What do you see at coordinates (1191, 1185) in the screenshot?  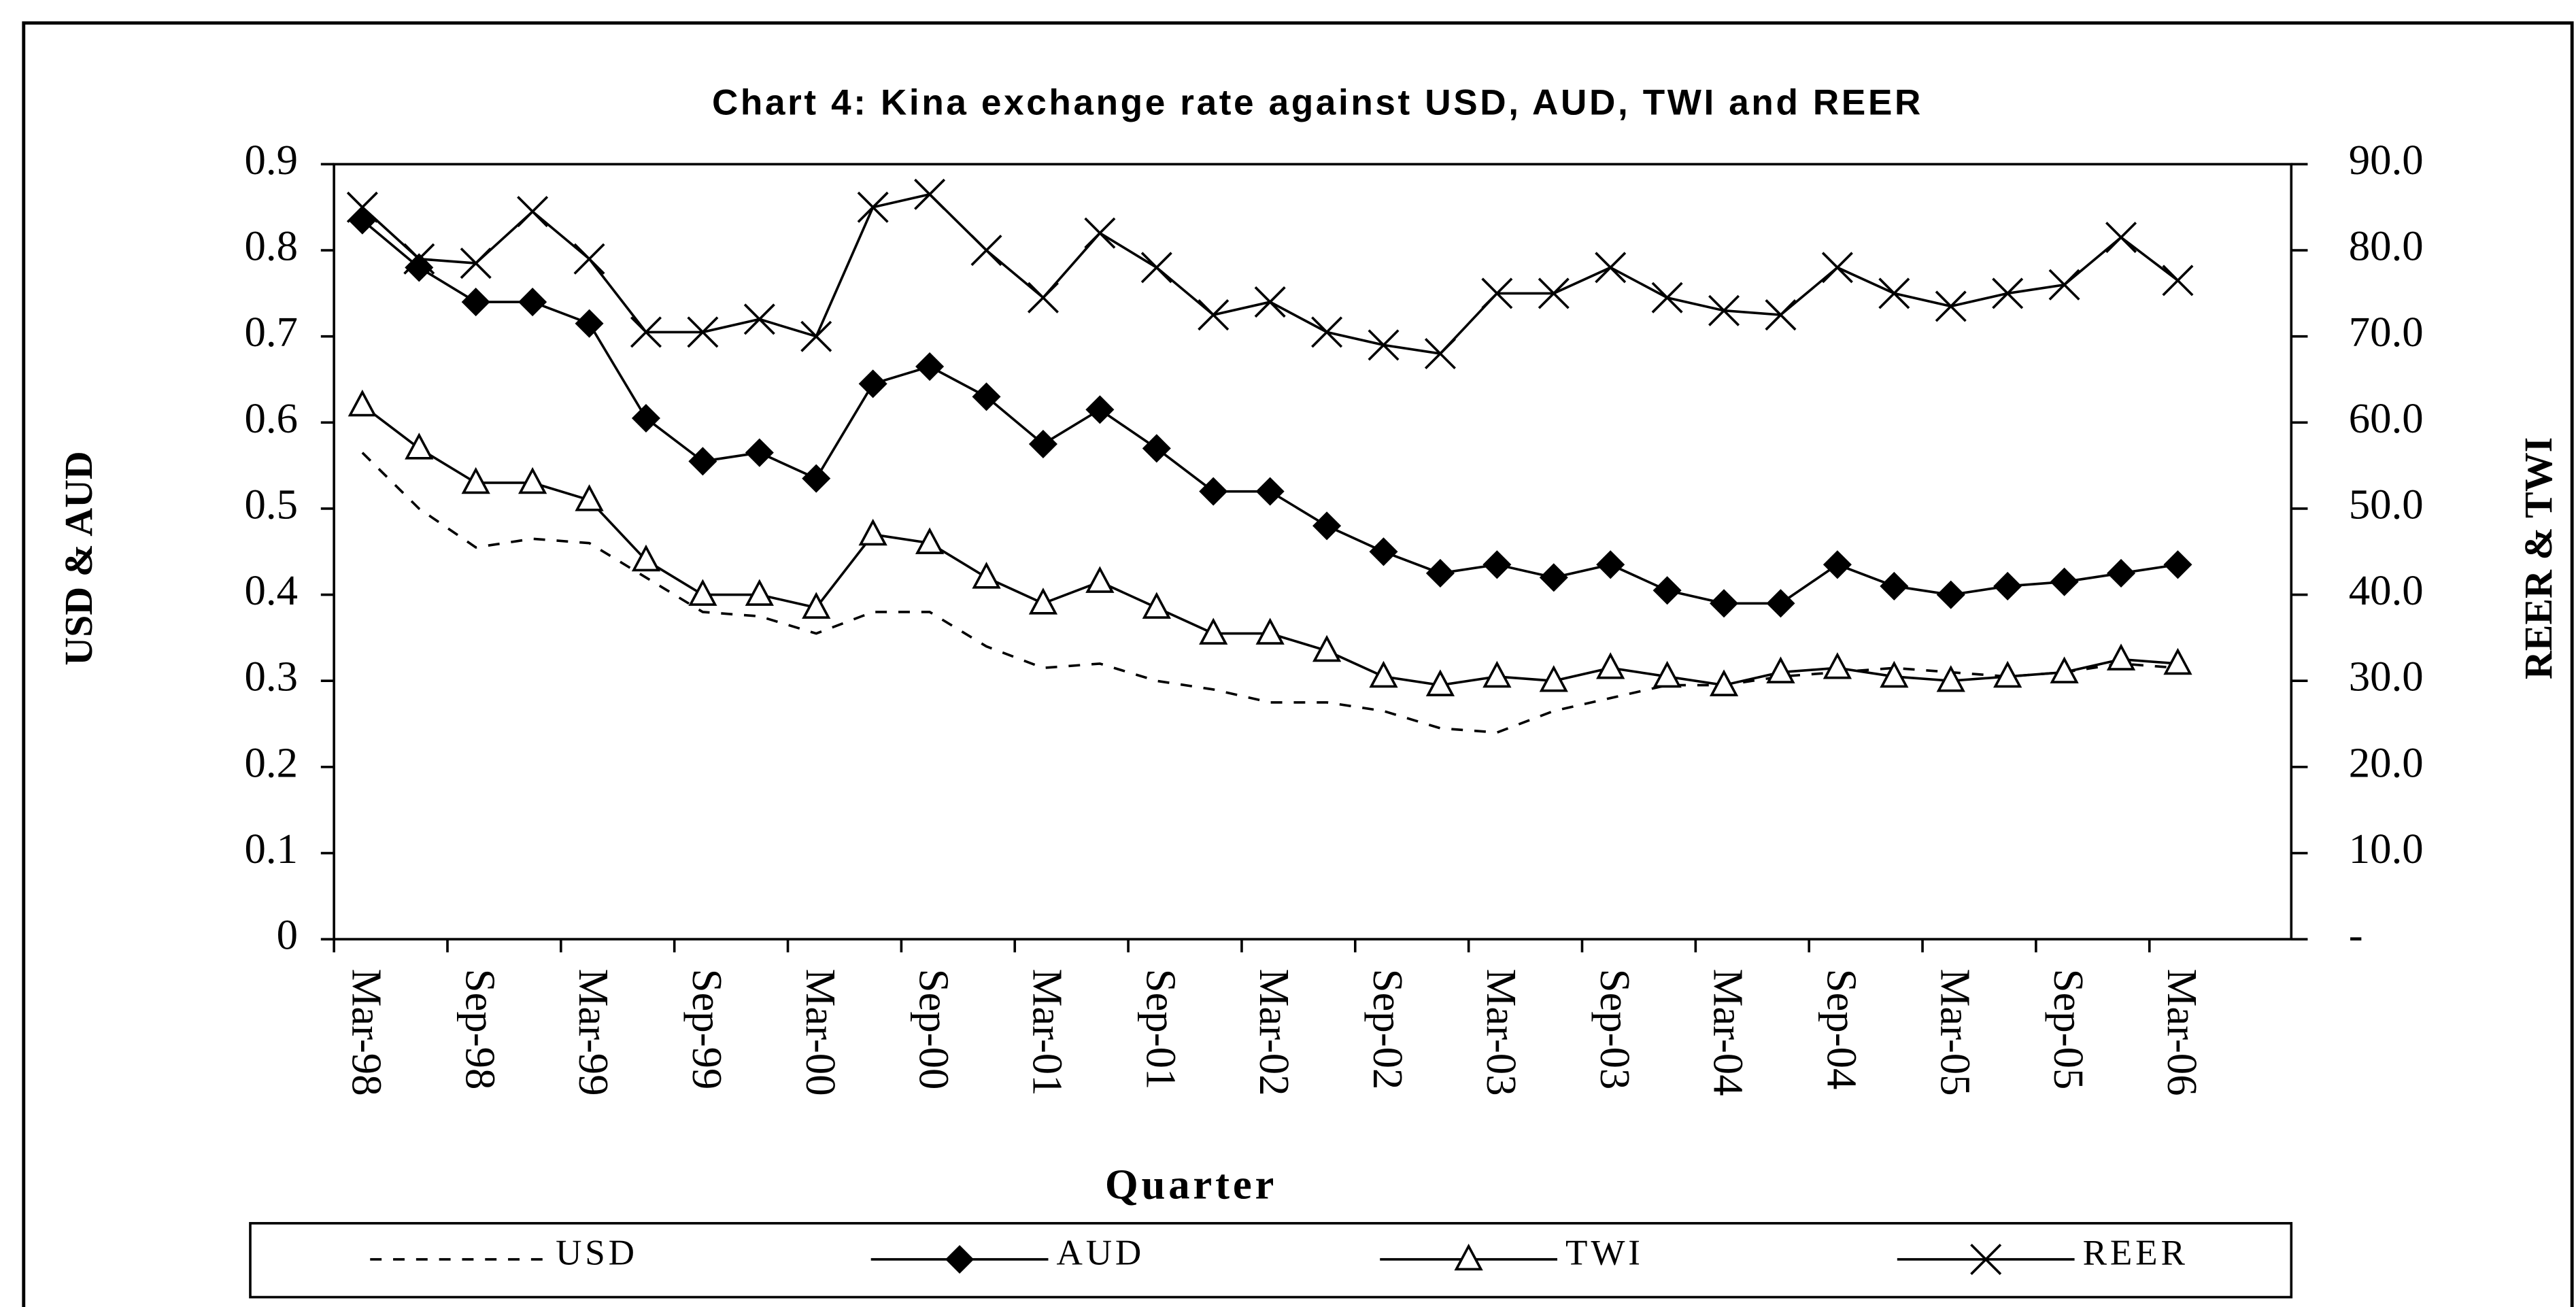 I see `x-axis-title: Quarter` at bounding box center [1191, 1185].